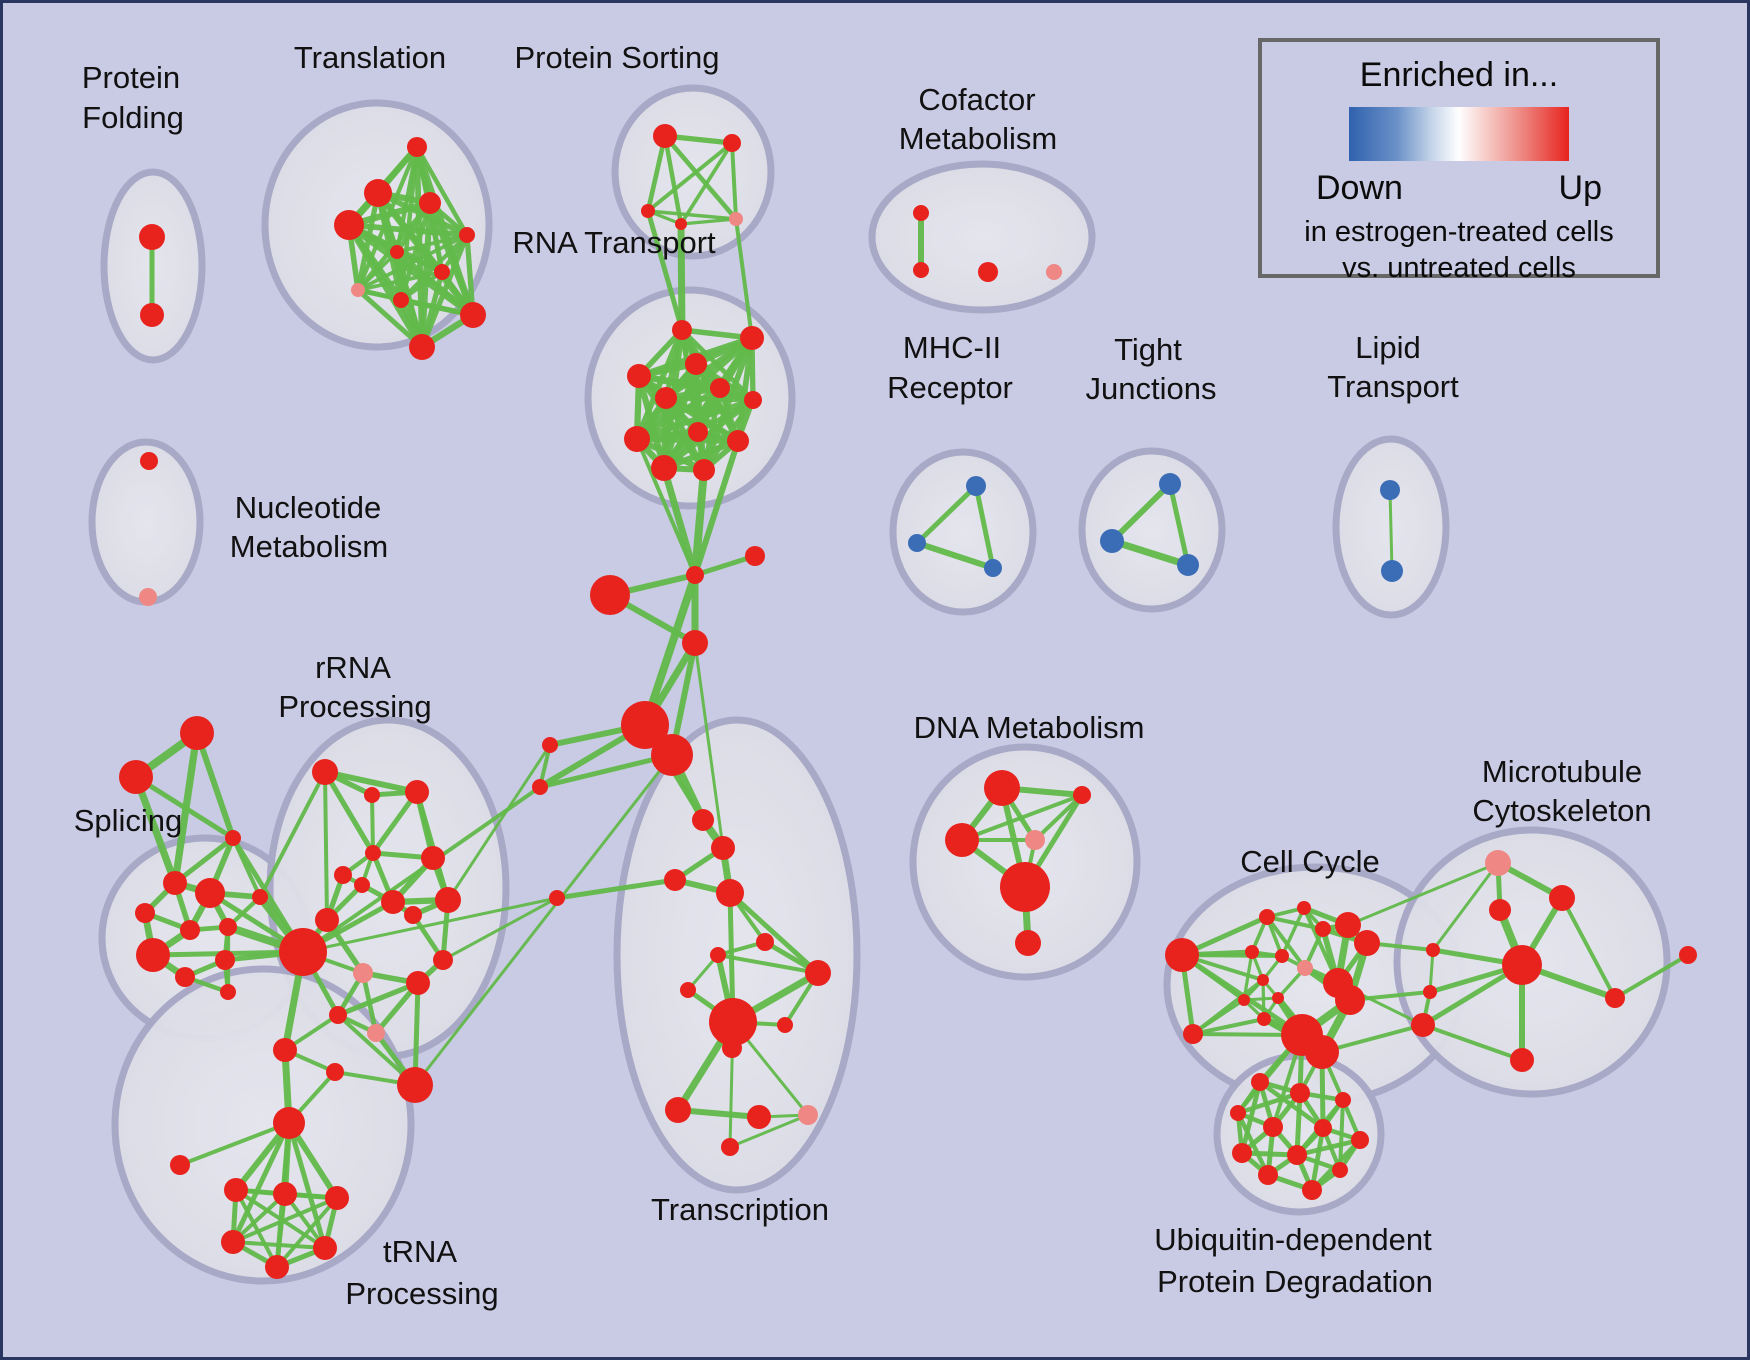  Describe the element at coordinates (1459, 232) in the screenshot. I see `legend-subtitle-line1: in estrogen-treated cells` at that location.